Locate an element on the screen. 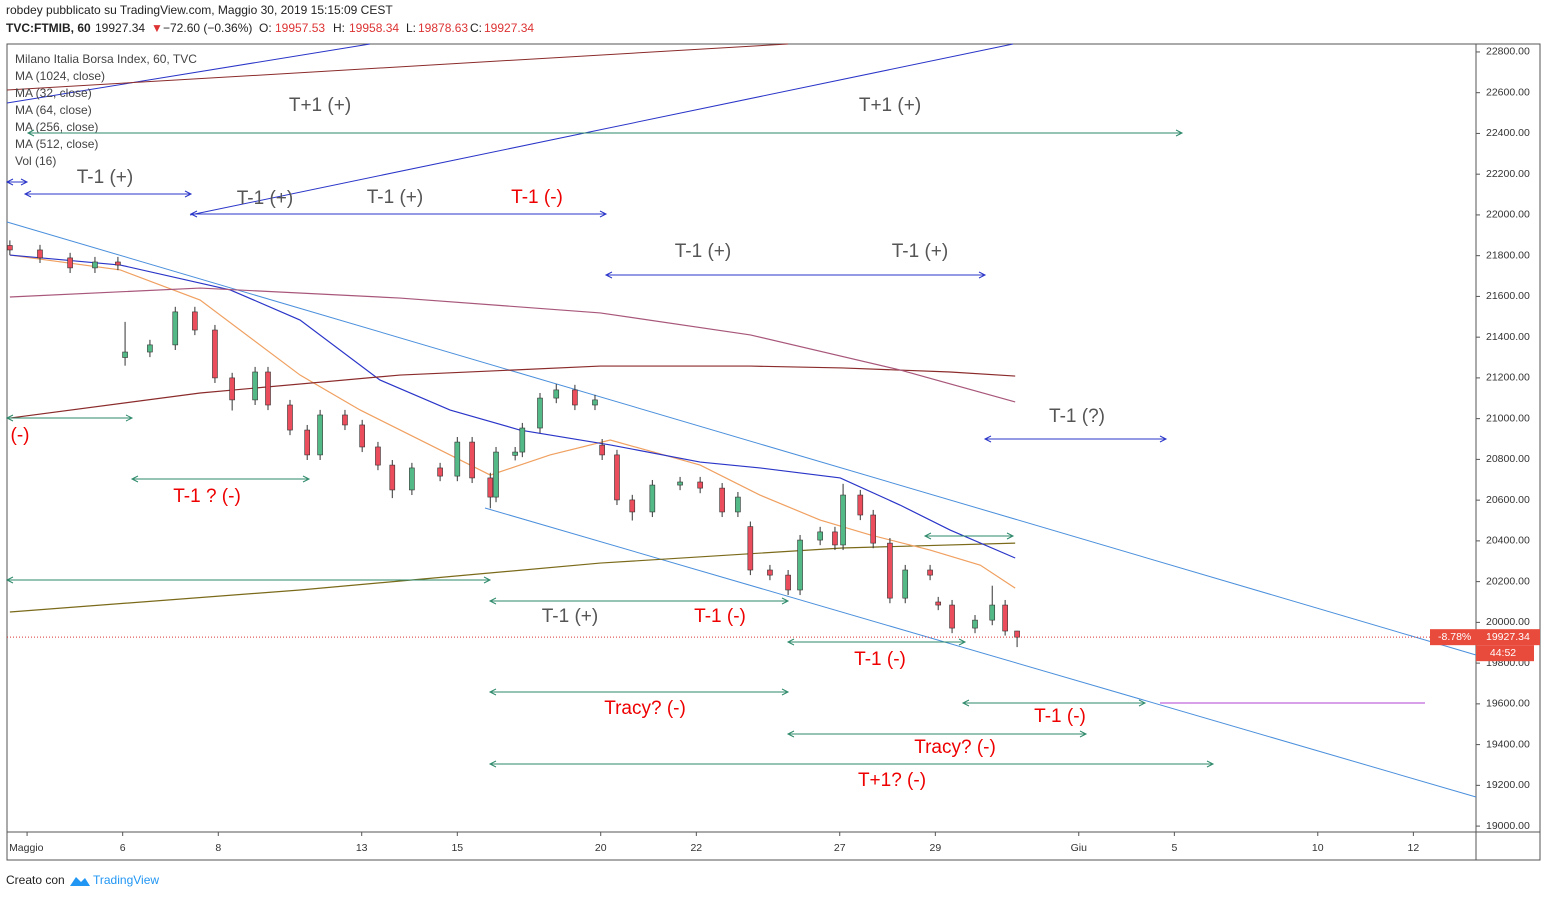 The image size is (1546, 898). legend-entry: MA (256, close) is located at coordinates (56, 127).